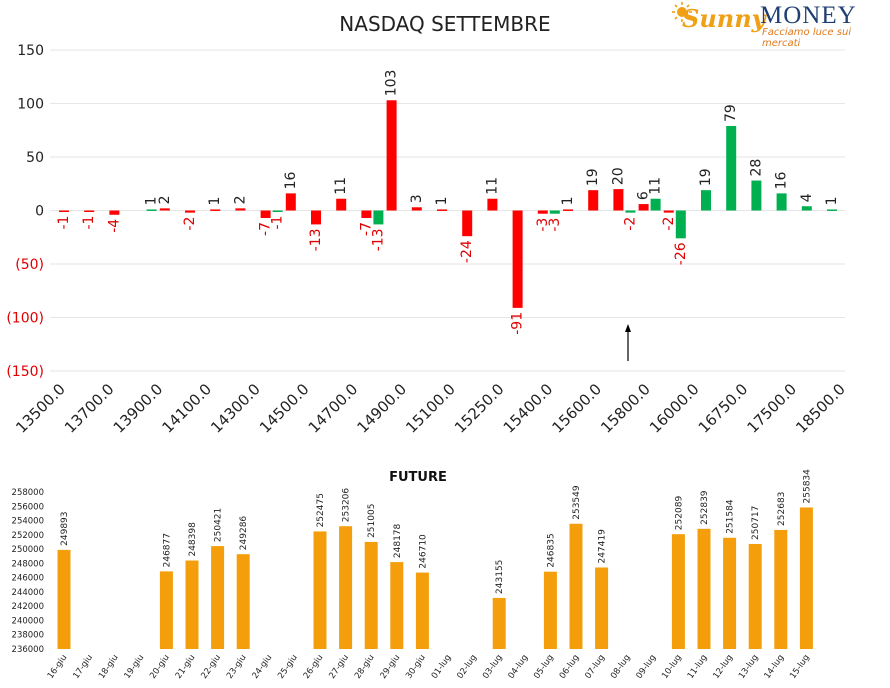 Image resolution: width=890 pixels, height=688 pixels. Describe the element at coordinates (83, 667) in the screenshot. I see `x-tick-label: 17-giu` at that location.